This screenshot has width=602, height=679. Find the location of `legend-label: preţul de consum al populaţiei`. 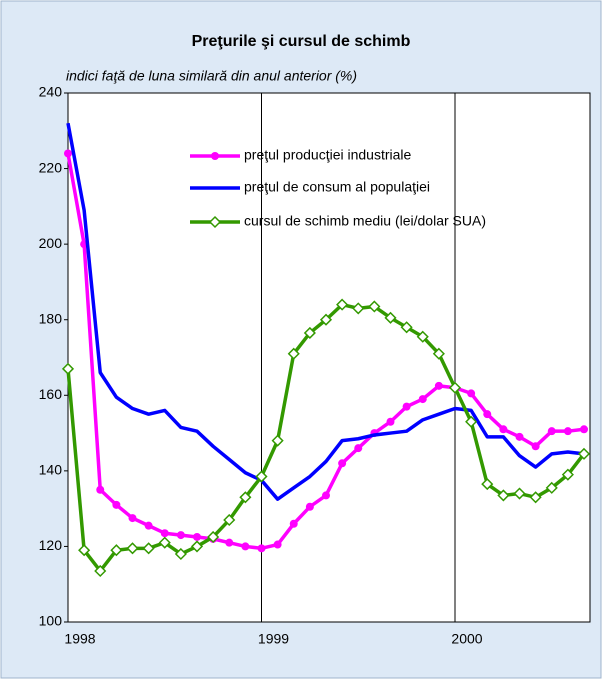

legend-label: preţul de consum al populaţiei is located at coordinates (337, 187).